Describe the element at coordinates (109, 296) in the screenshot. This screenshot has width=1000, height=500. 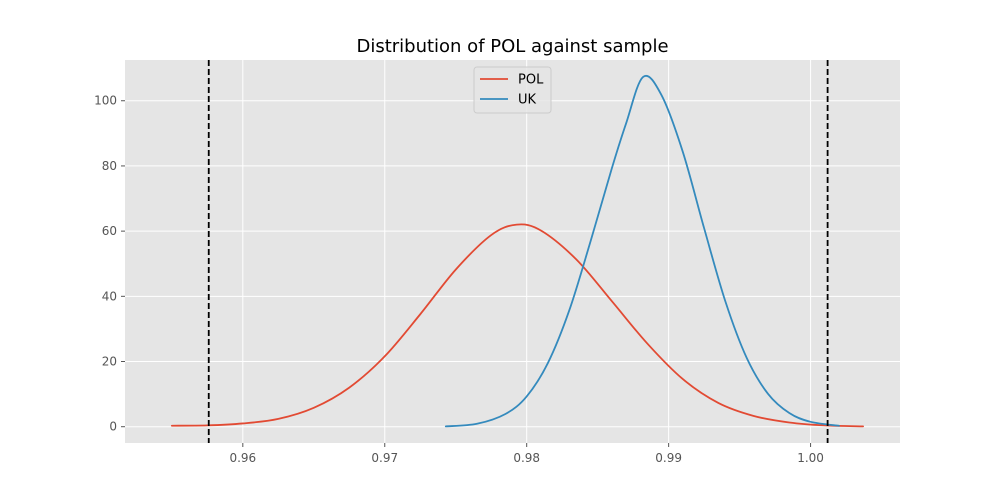
I see `y-tick-label: 40` at that location.